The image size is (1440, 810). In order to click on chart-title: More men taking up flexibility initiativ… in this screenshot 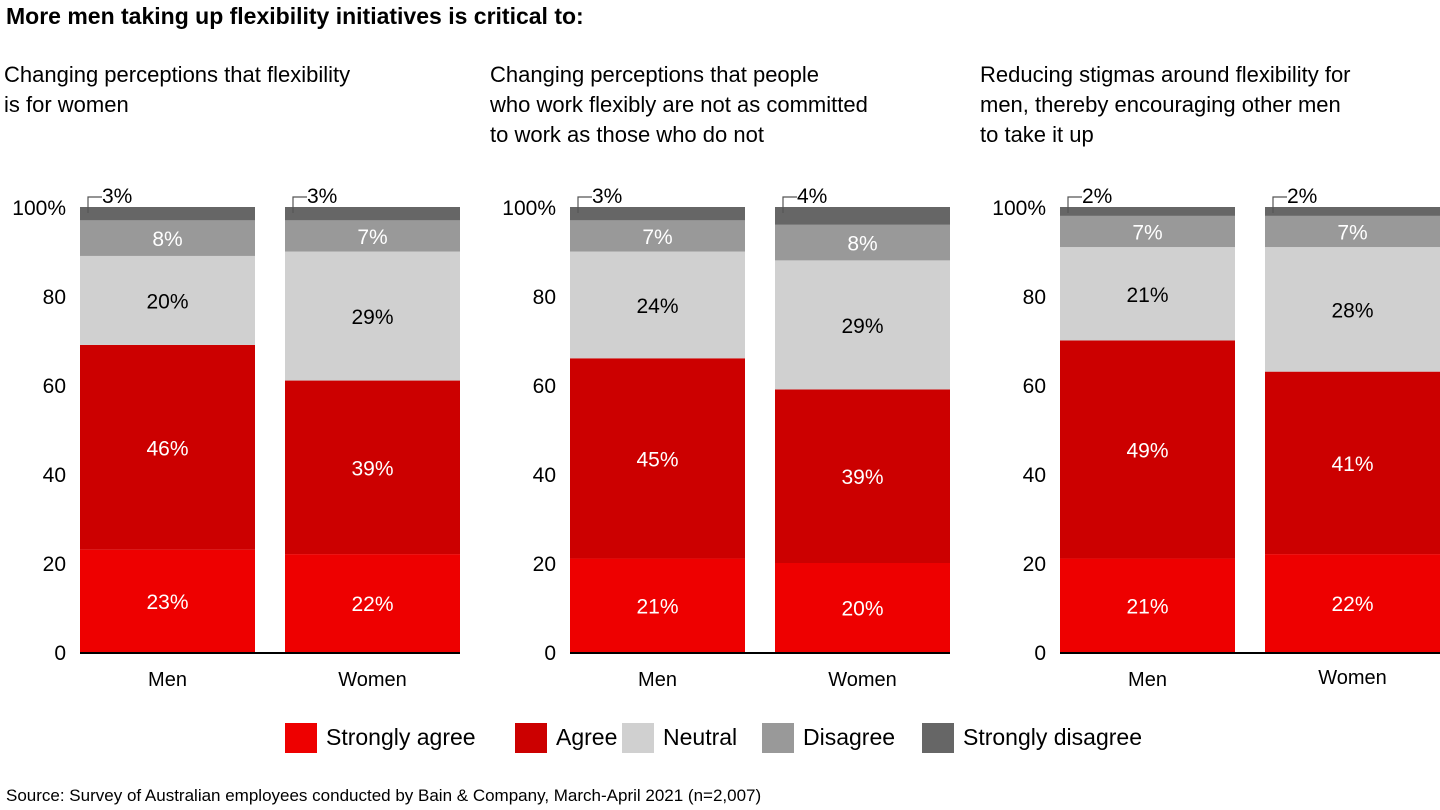, I will do `click(295, 16)`.